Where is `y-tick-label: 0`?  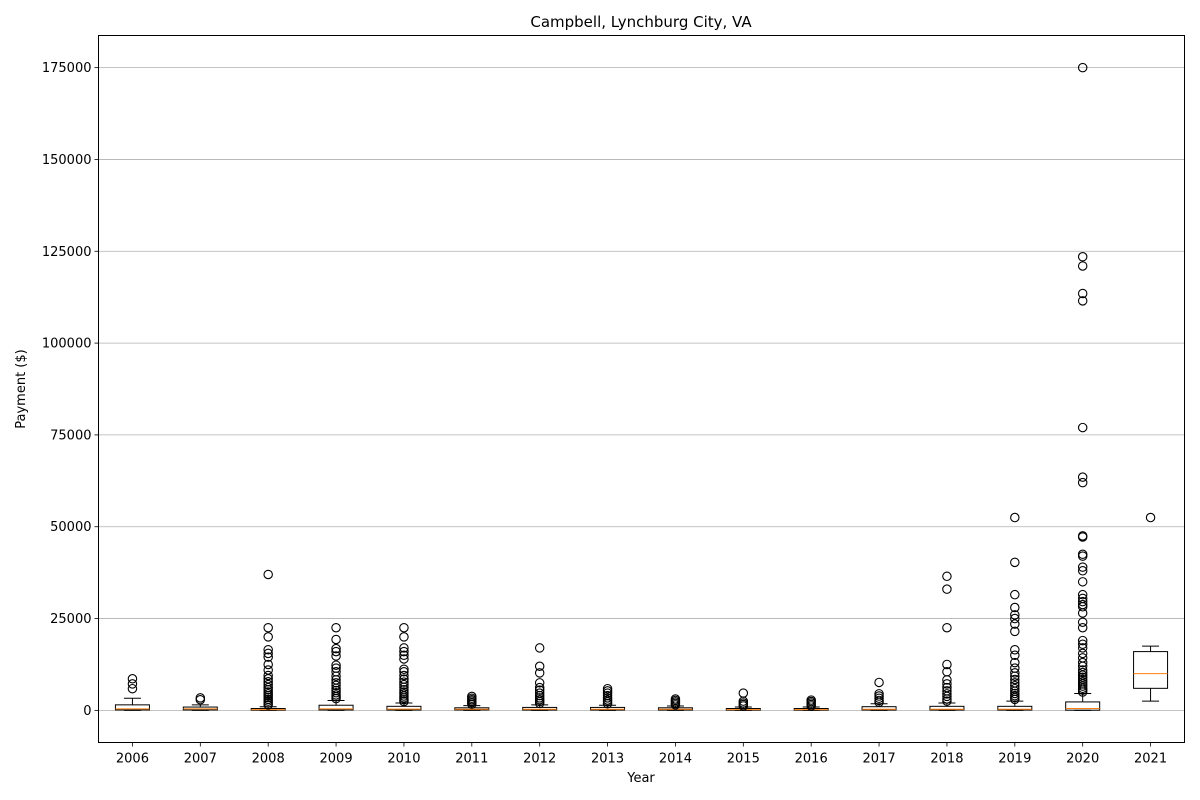
y-tick-label: 0 is located at coordinates (87, 711).